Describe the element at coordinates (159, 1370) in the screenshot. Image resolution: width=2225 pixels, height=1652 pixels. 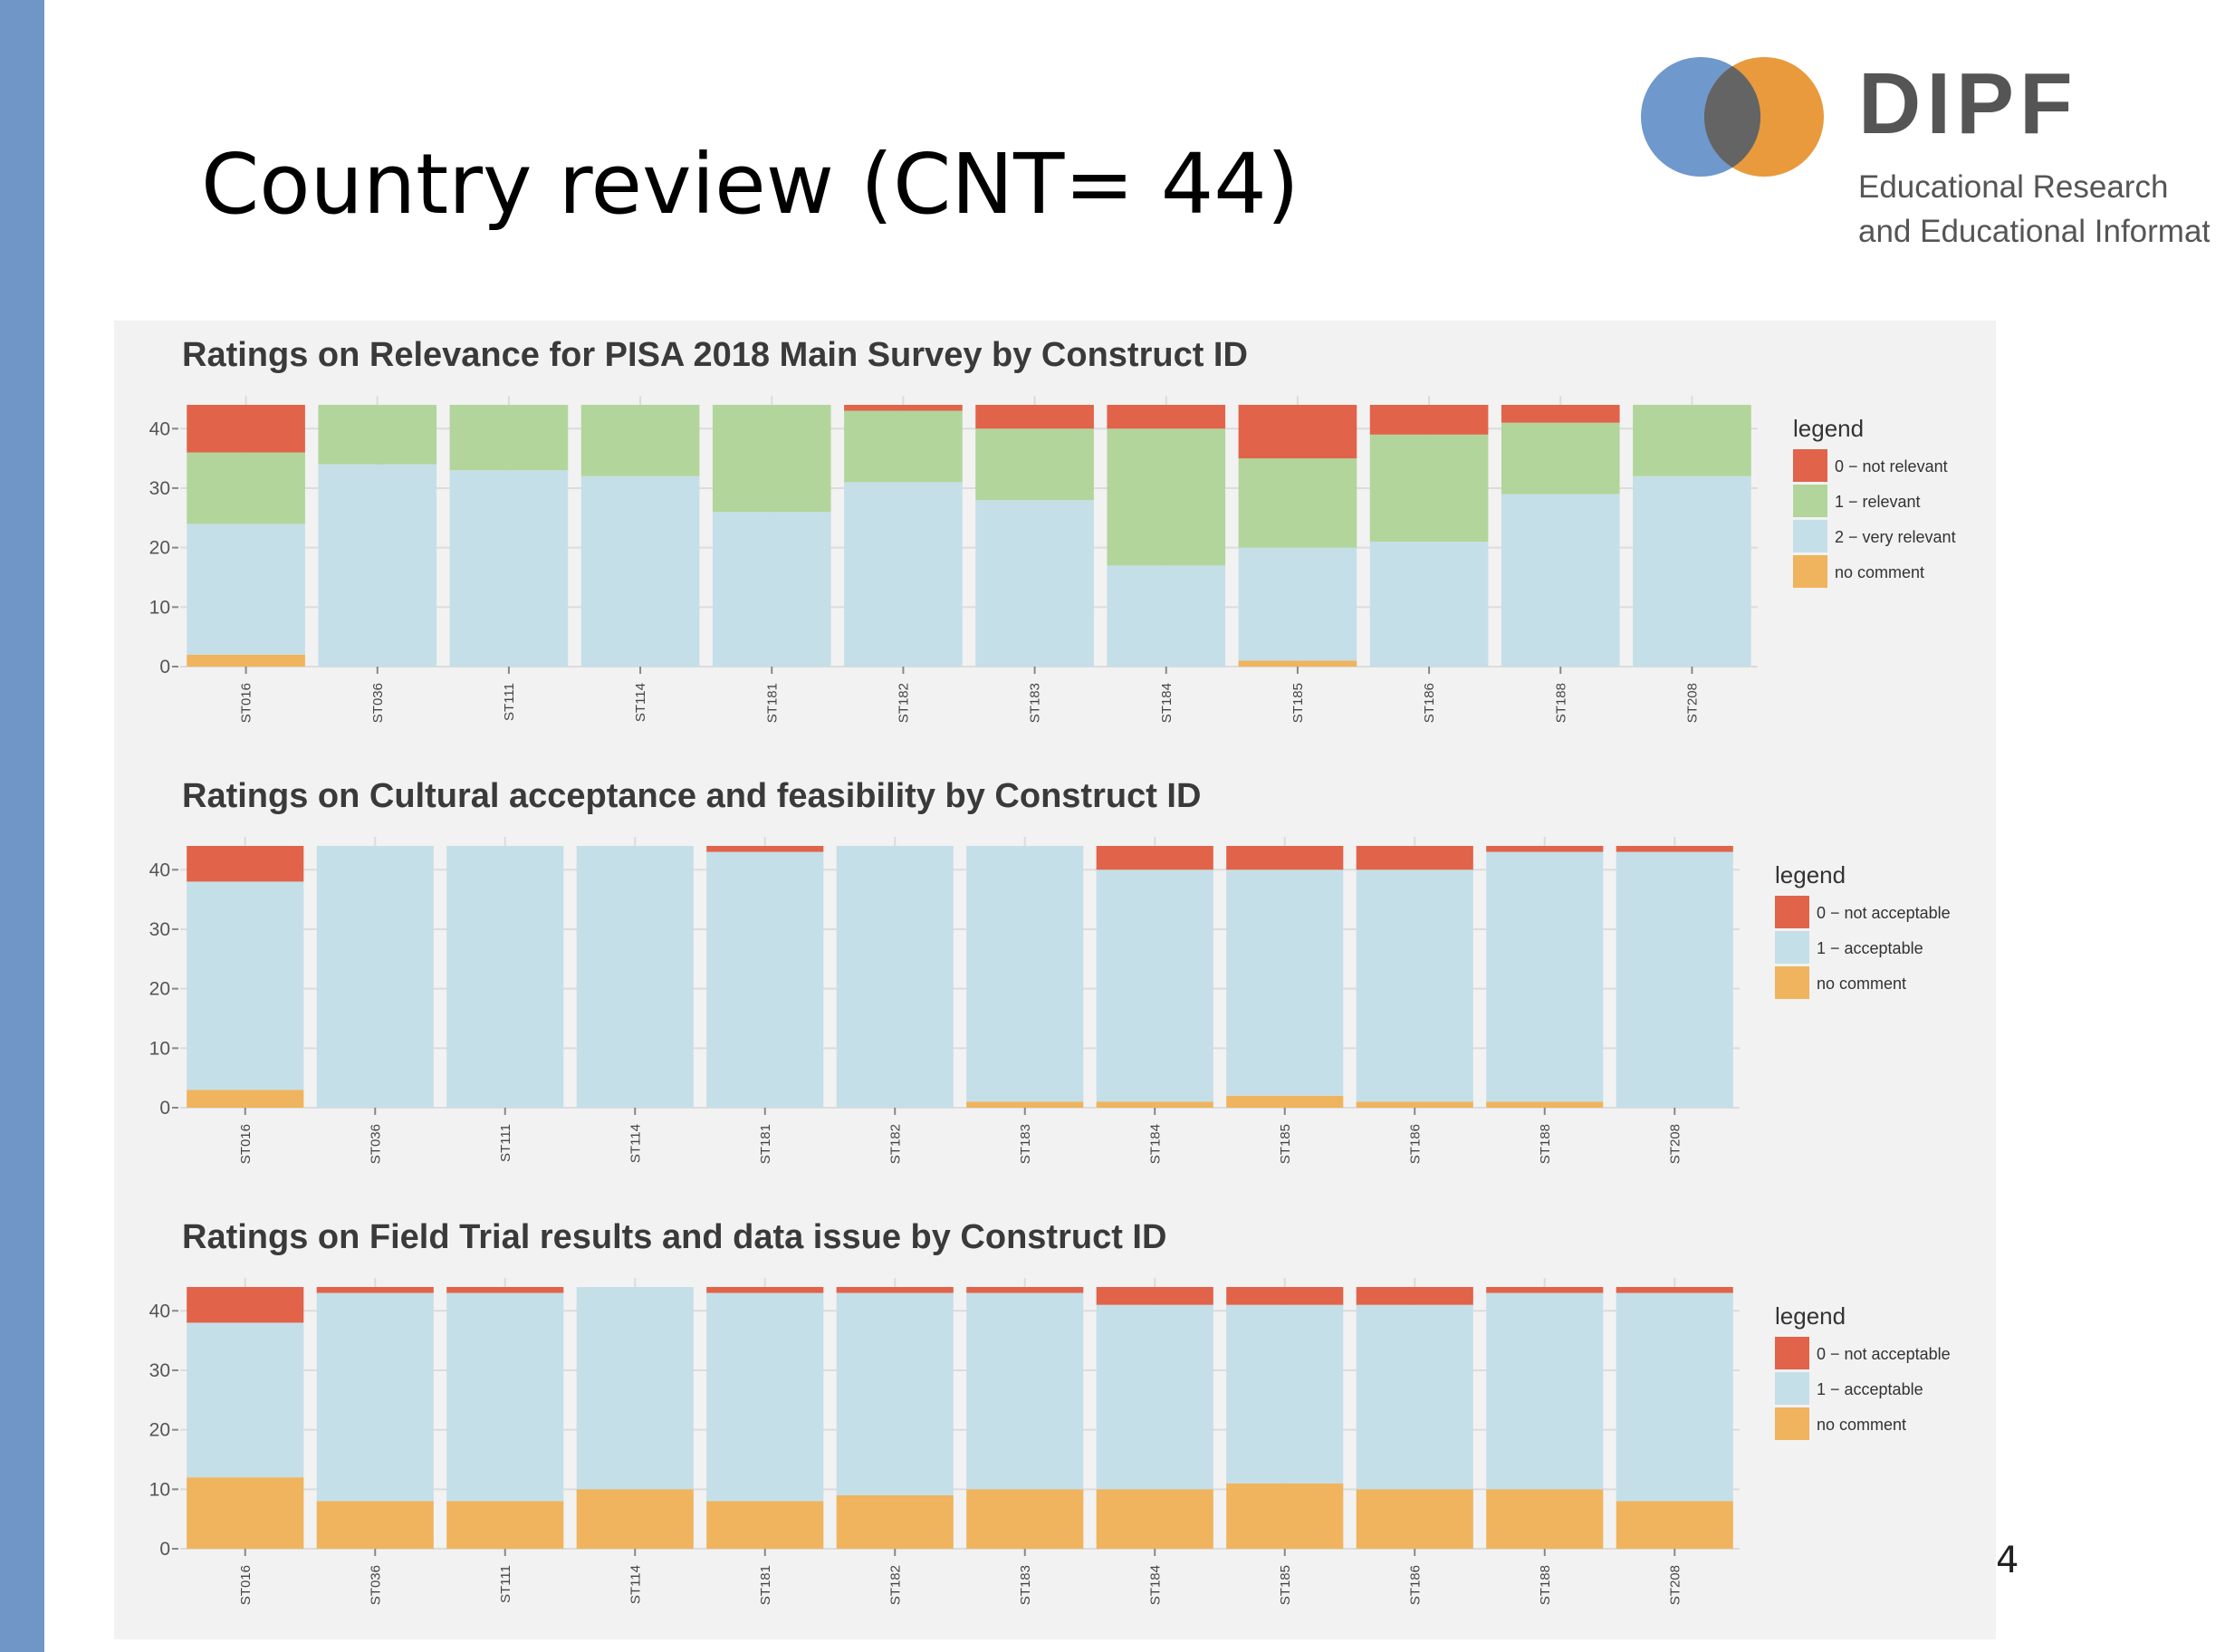
I see `y-tick-label: 30` at that location.